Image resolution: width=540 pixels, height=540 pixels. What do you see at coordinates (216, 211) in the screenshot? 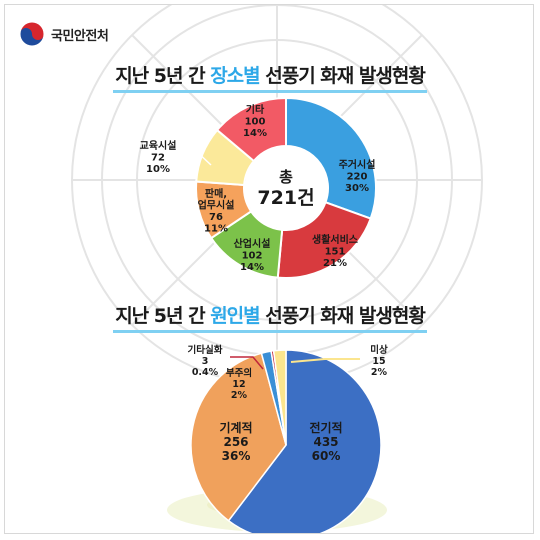
I see `donut-label-판매-업무시설: 판매, 업무시설 76 11%` at bounding box center [216, 211].